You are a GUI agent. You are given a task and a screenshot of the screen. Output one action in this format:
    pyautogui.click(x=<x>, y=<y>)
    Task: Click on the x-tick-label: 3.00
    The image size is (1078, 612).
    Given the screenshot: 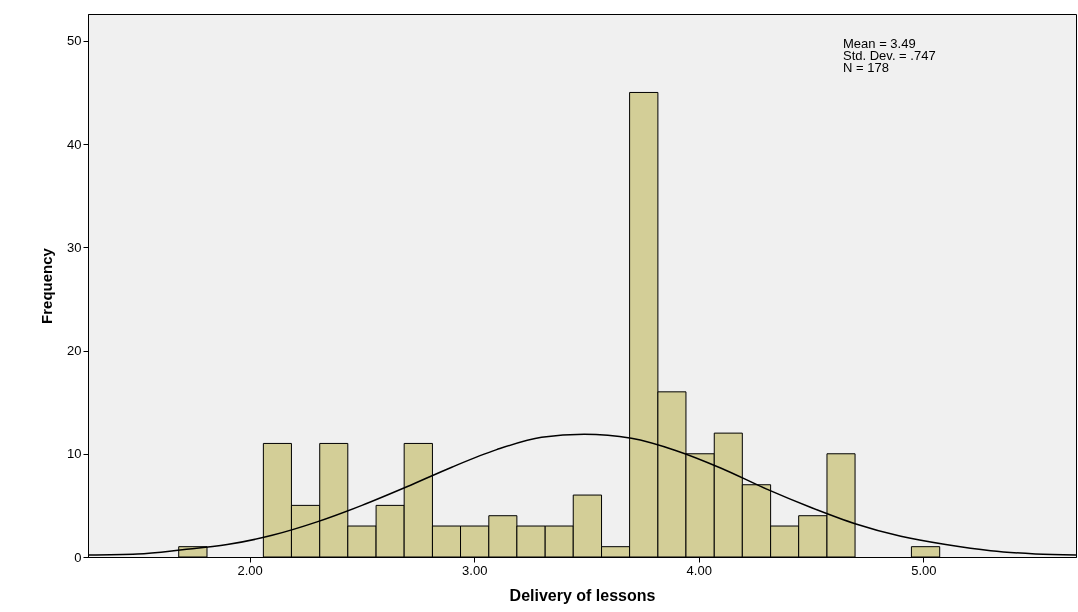 What is the action you would take?
    pyautogui.click(x=475, y=570)
    